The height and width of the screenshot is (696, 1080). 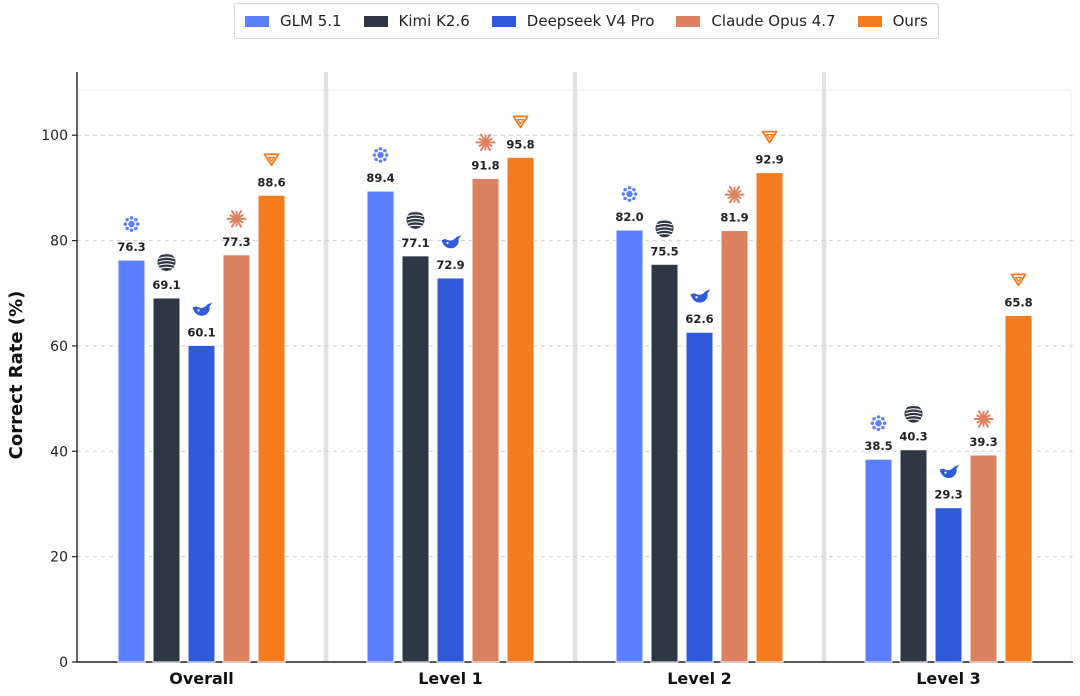 What do you see at coordinates (63, 663) in the screenshot?
I see `y-tick-label: 0` at bounding box center [63, 663].